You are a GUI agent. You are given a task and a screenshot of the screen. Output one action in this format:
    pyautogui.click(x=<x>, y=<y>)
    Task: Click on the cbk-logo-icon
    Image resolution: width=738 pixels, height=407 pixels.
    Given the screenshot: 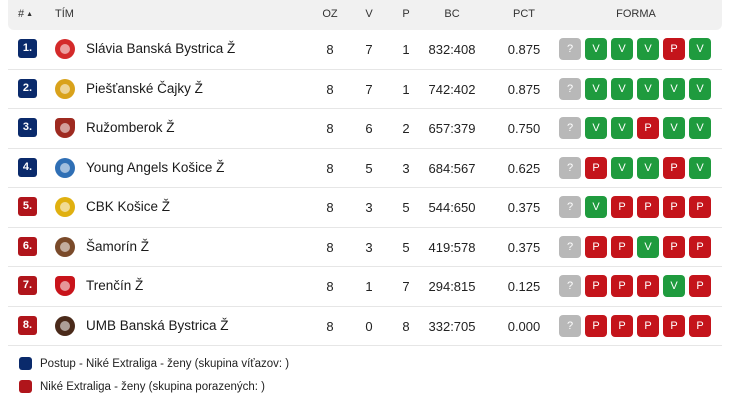 What is the action you would take?
    pyautogui.click(x=65, y=207)
    